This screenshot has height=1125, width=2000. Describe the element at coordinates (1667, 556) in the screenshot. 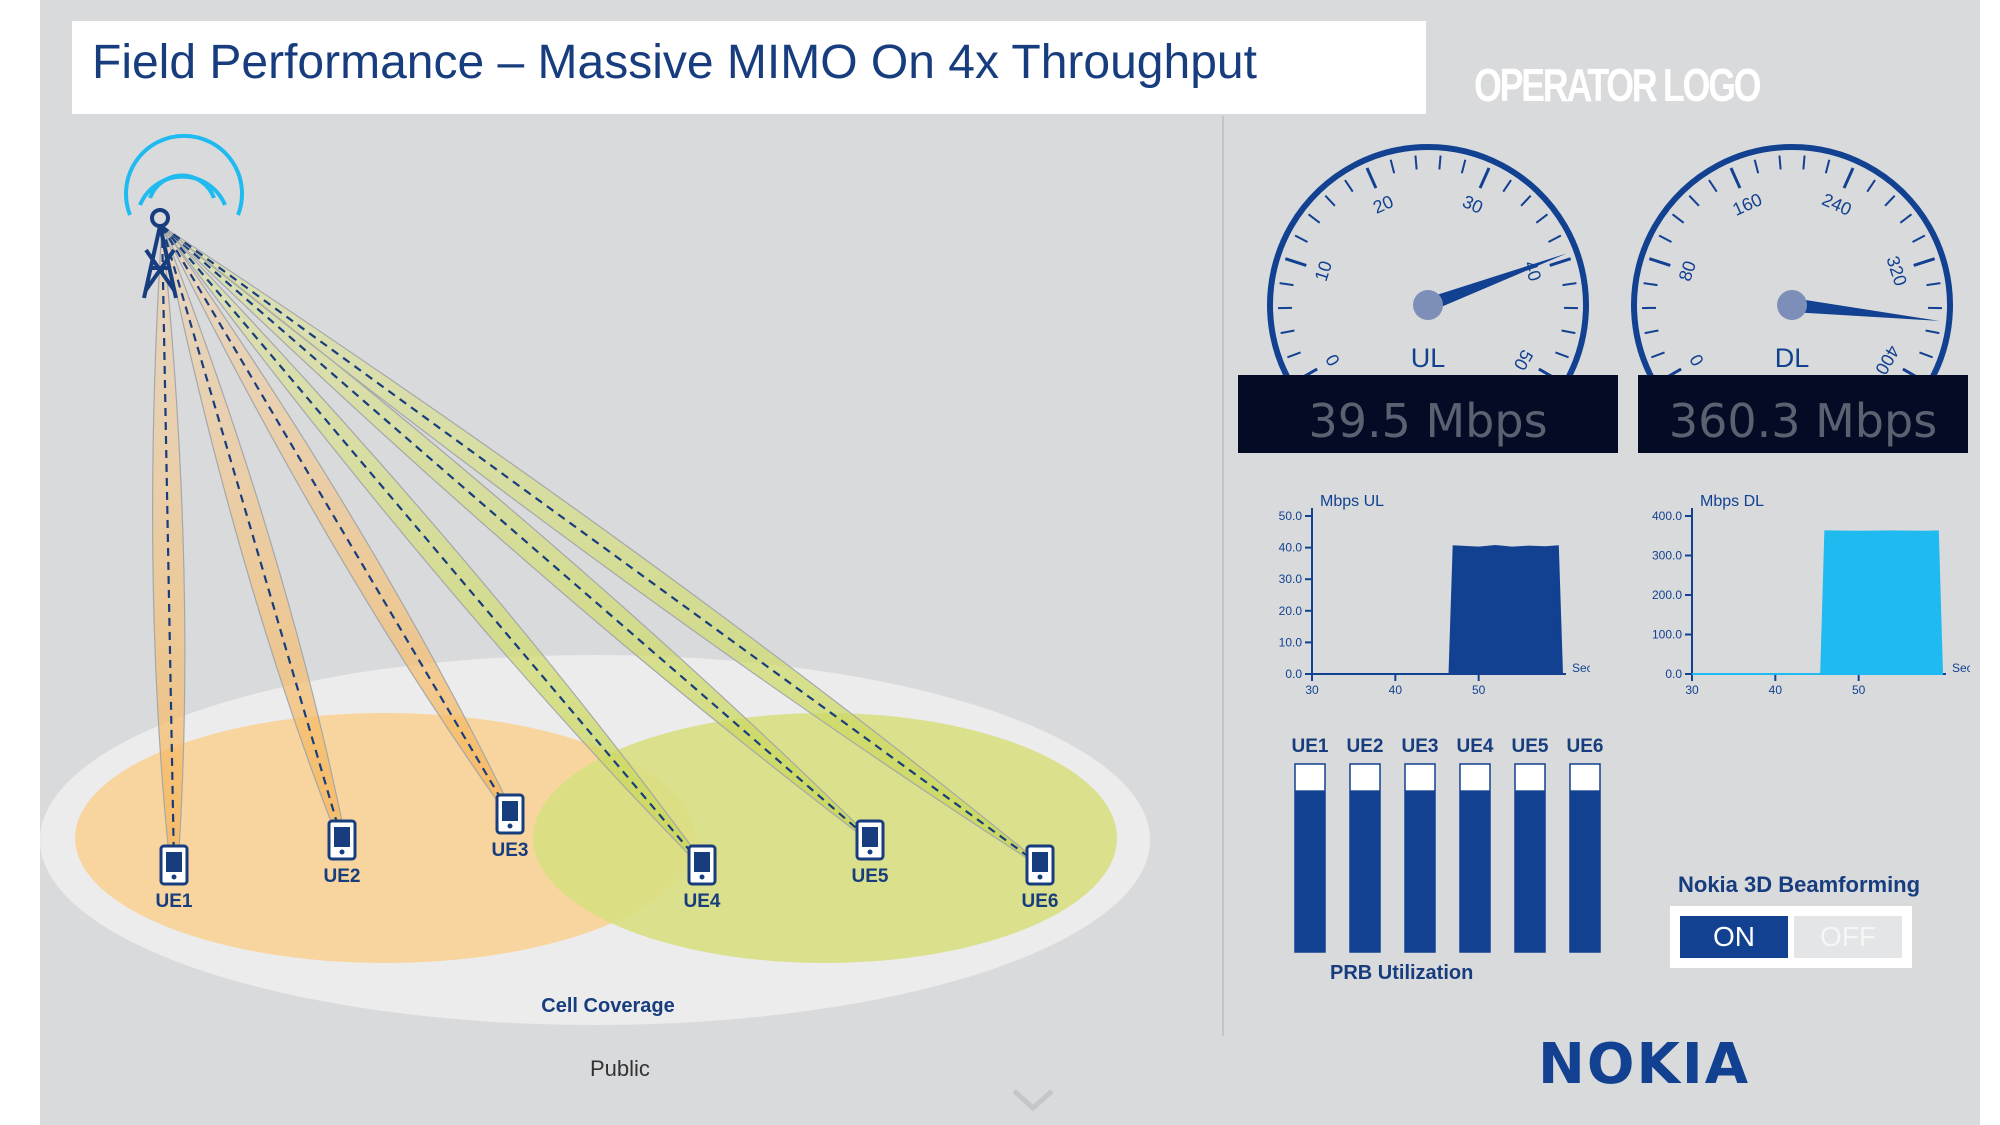

I see `chart-y-tick-label: 300.0` at that location.